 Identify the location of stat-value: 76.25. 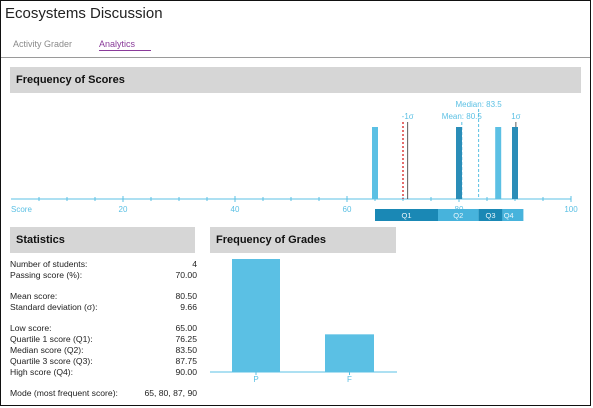
(186, 339).